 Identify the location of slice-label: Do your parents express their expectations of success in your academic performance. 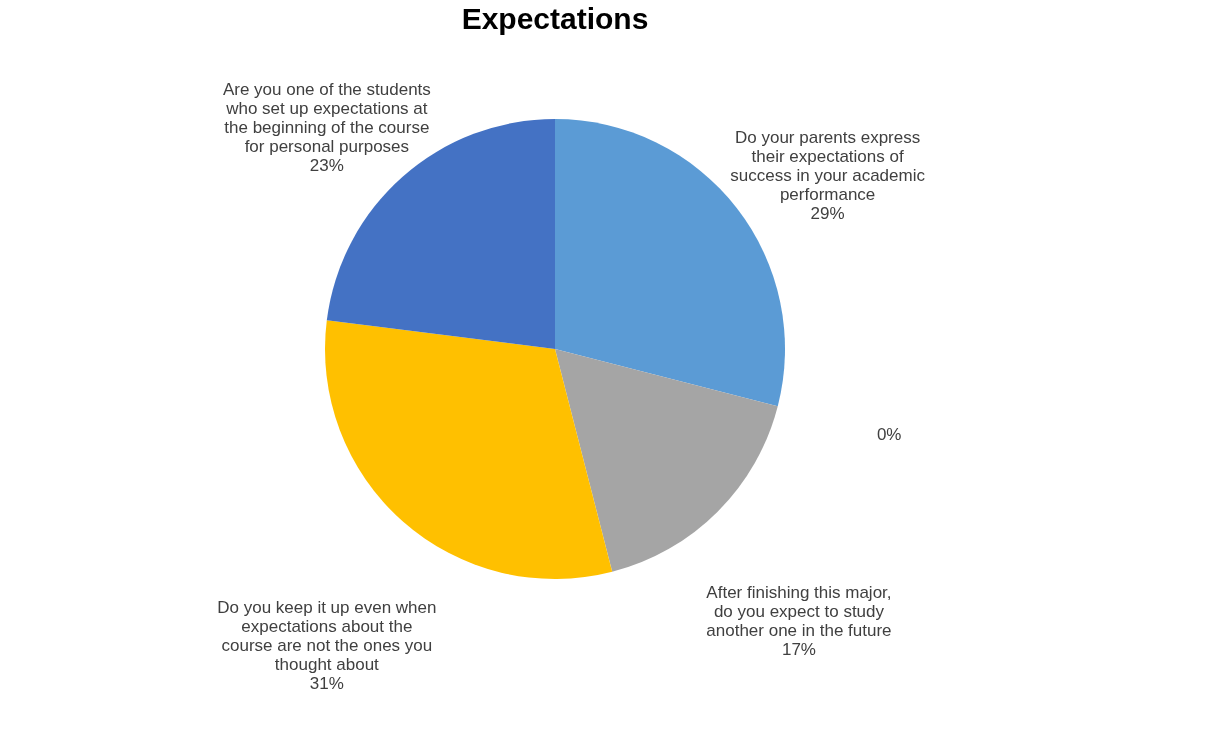
(828, 165).